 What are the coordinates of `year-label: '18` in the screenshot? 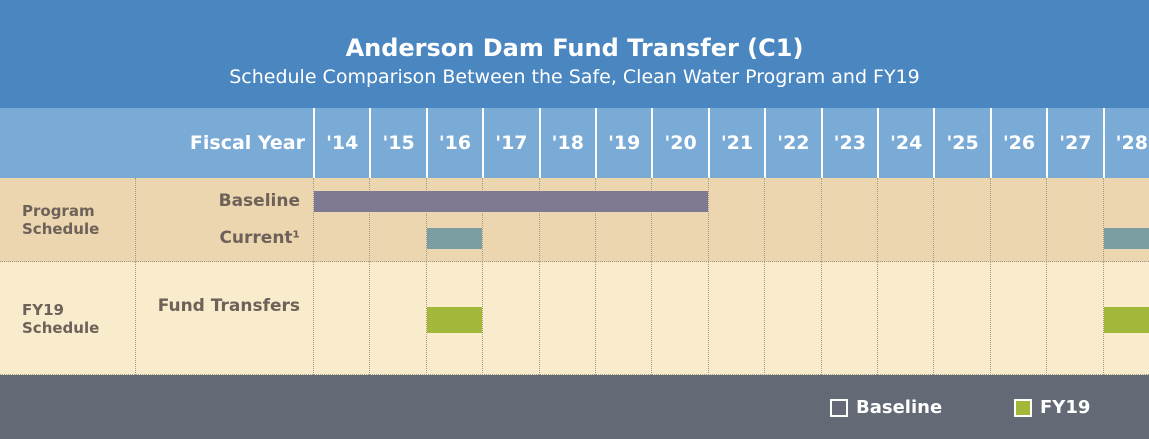 It's located at (566, 143).